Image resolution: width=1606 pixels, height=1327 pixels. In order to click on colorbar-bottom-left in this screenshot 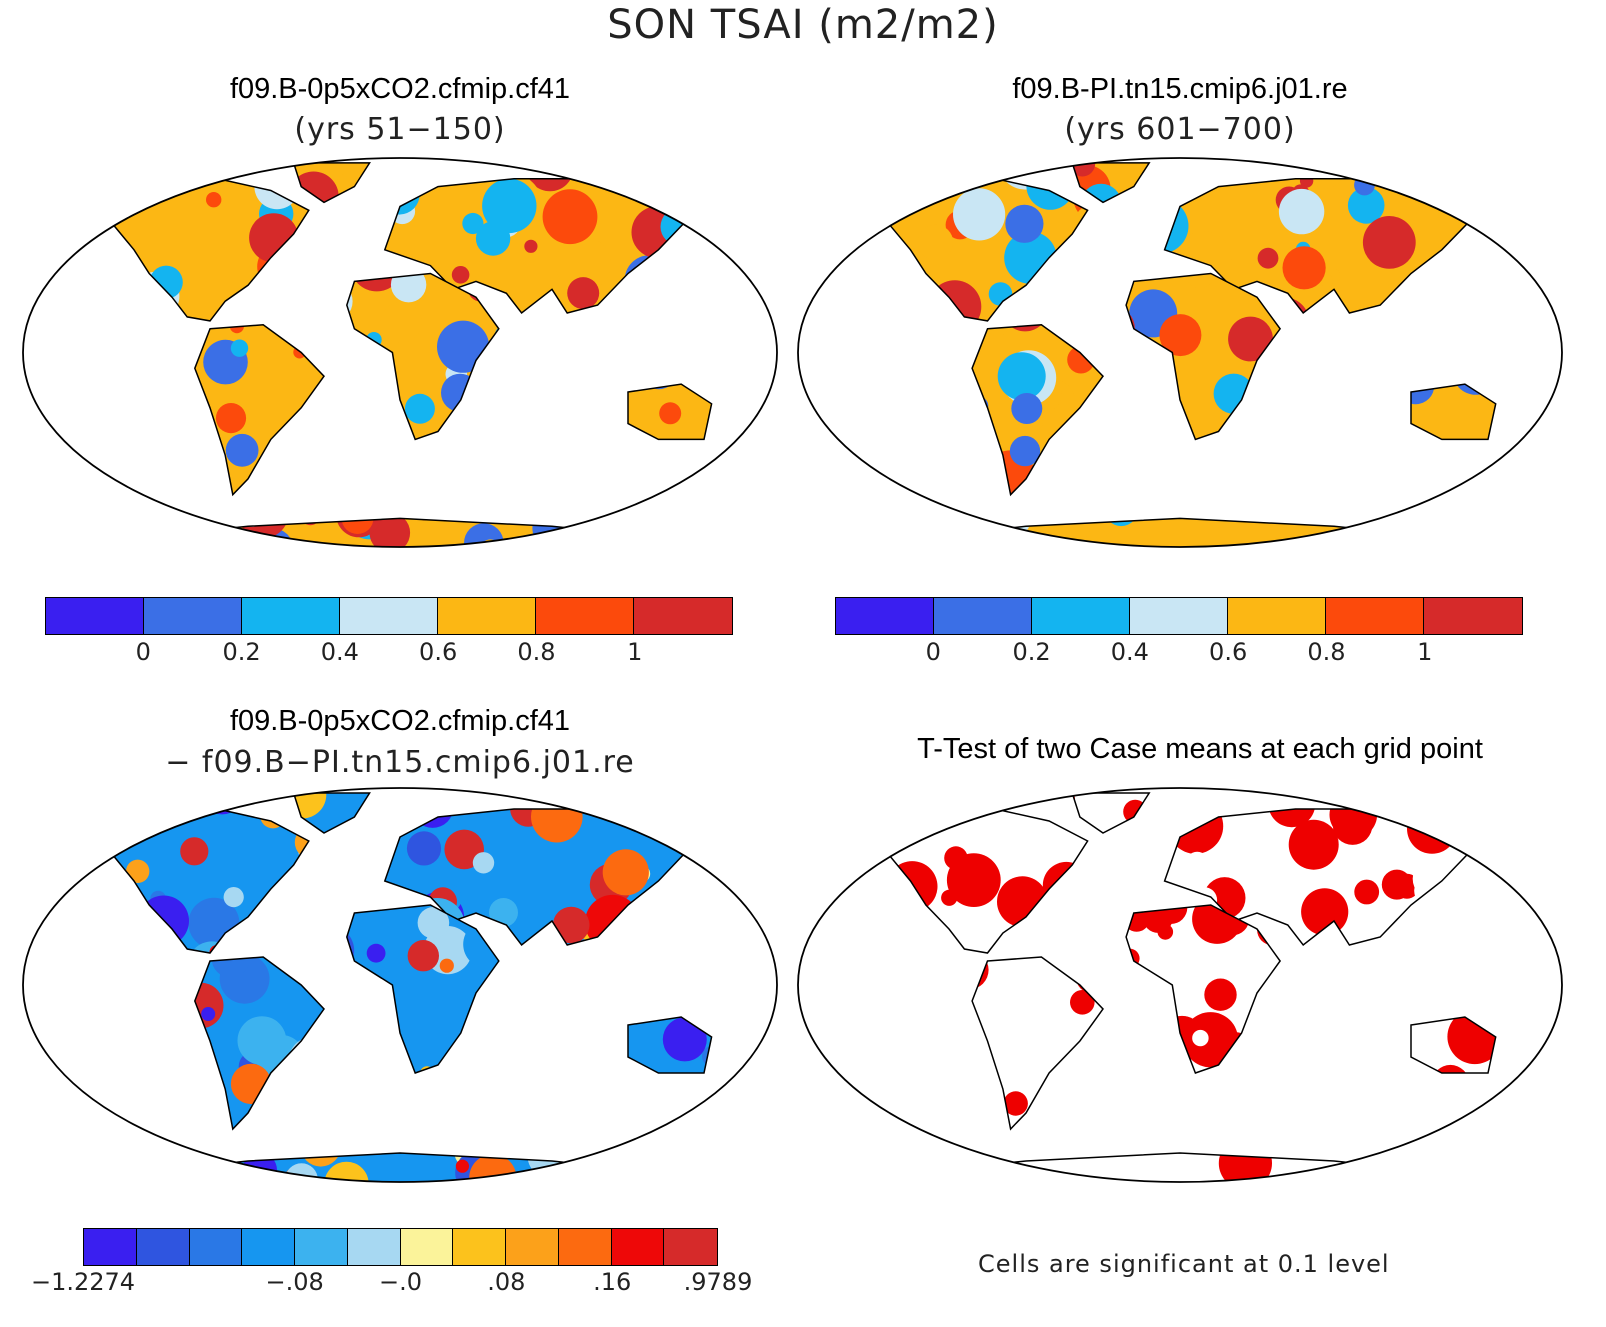, I will do `click(400, 1247)`.